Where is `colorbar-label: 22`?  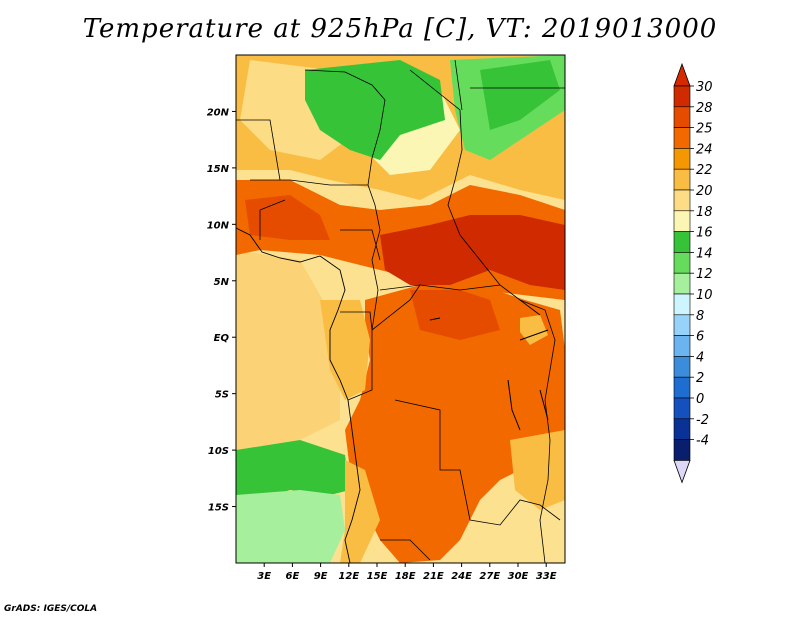 colorbar-label: 22 is located at coordinates (704, 170).